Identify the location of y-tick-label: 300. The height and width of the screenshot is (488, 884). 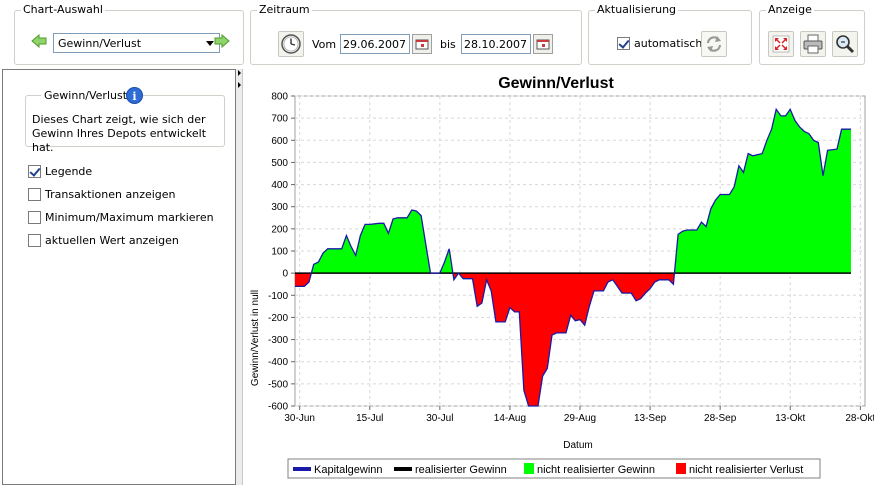
(279, 207).